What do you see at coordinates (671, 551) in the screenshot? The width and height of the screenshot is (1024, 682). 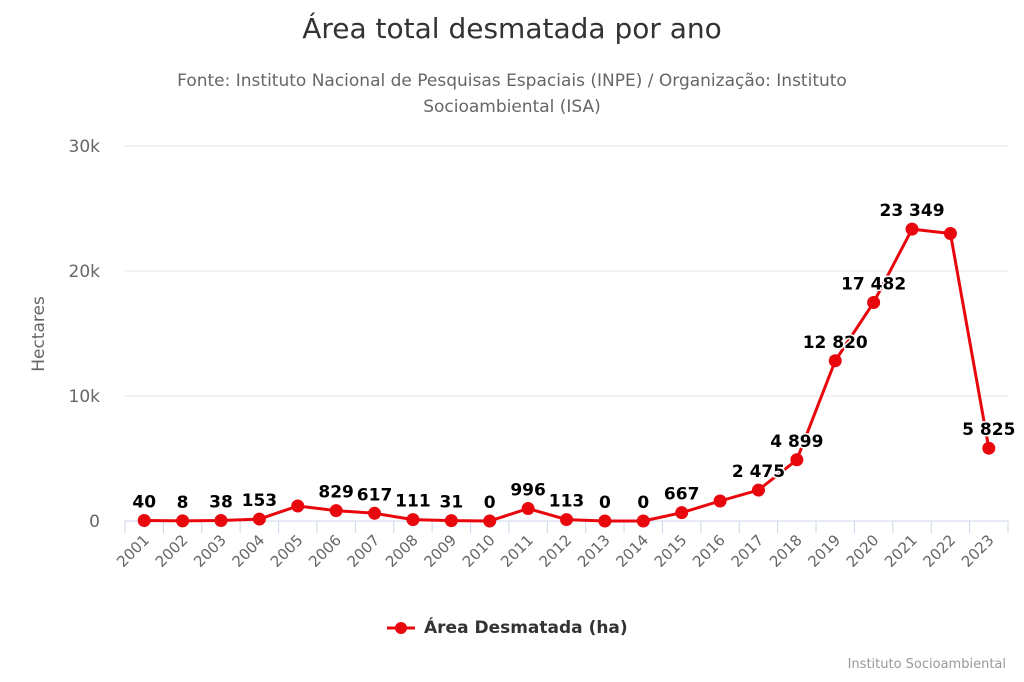 I see `x-tick-label: 2015` at bounding box center [671, 551].